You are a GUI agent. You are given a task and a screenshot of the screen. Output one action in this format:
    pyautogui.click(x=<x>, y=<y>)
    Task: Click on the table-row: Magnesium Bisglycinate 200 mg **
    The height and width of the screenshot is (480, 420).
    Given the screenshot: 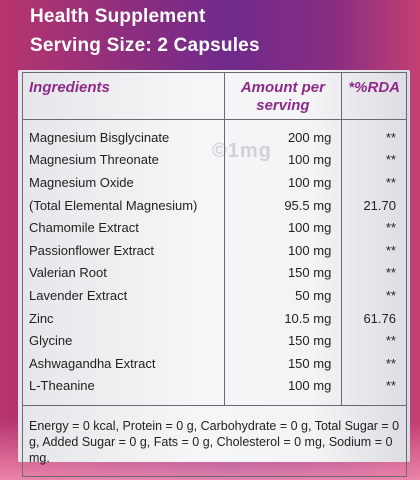 What is the action you would take?
    pyautogui.click(x=214, y=134)
    